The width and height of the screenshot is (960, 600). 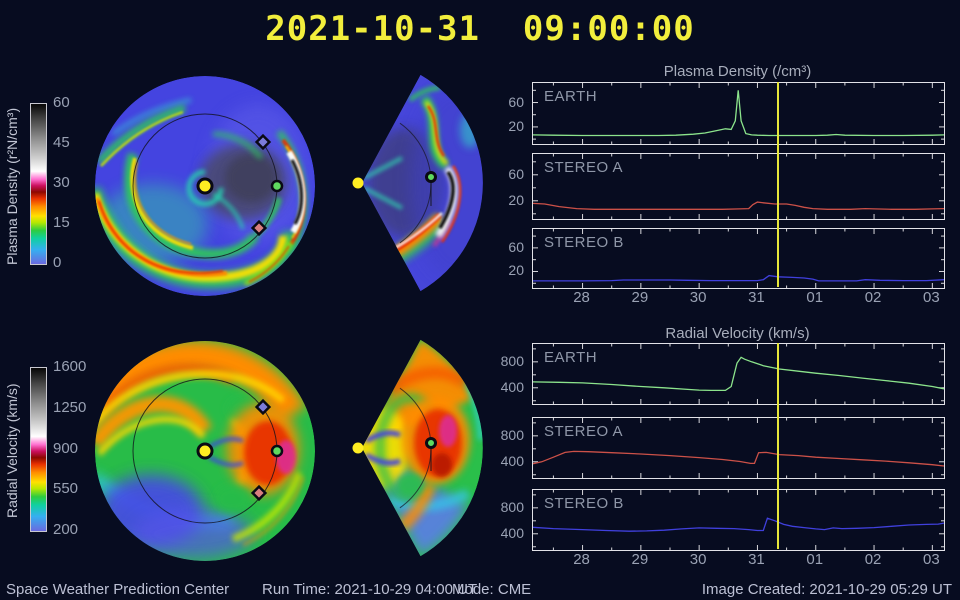 I want to click on density-stereo-a-panel, so click(x=738, y=186).